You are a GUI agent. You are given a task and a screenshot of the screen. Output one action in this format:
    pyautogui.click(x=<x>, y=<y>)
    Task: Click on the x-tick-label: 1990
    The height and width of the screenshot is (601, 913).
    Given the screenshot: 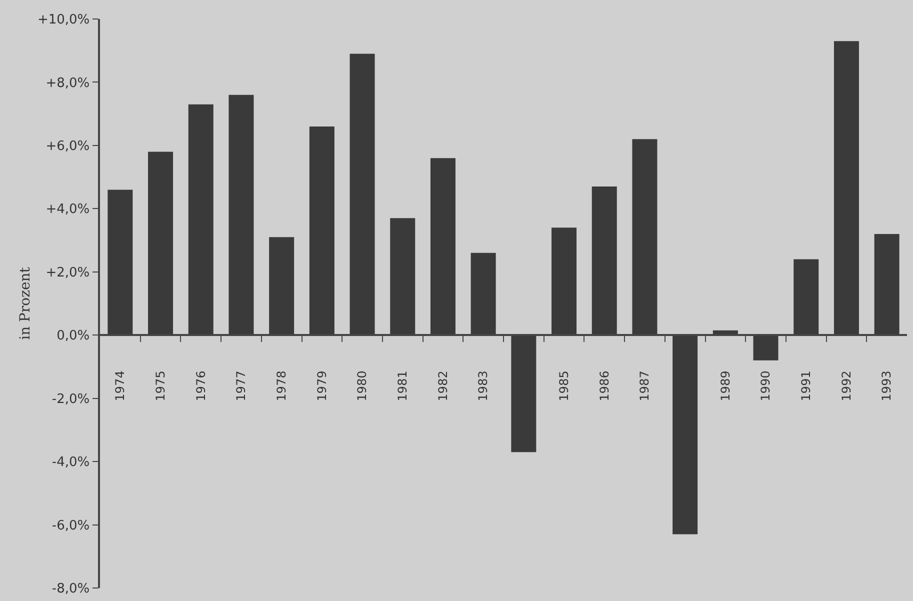 What is the action you would take?
    pyautogui.click(x=765, y=386)
    